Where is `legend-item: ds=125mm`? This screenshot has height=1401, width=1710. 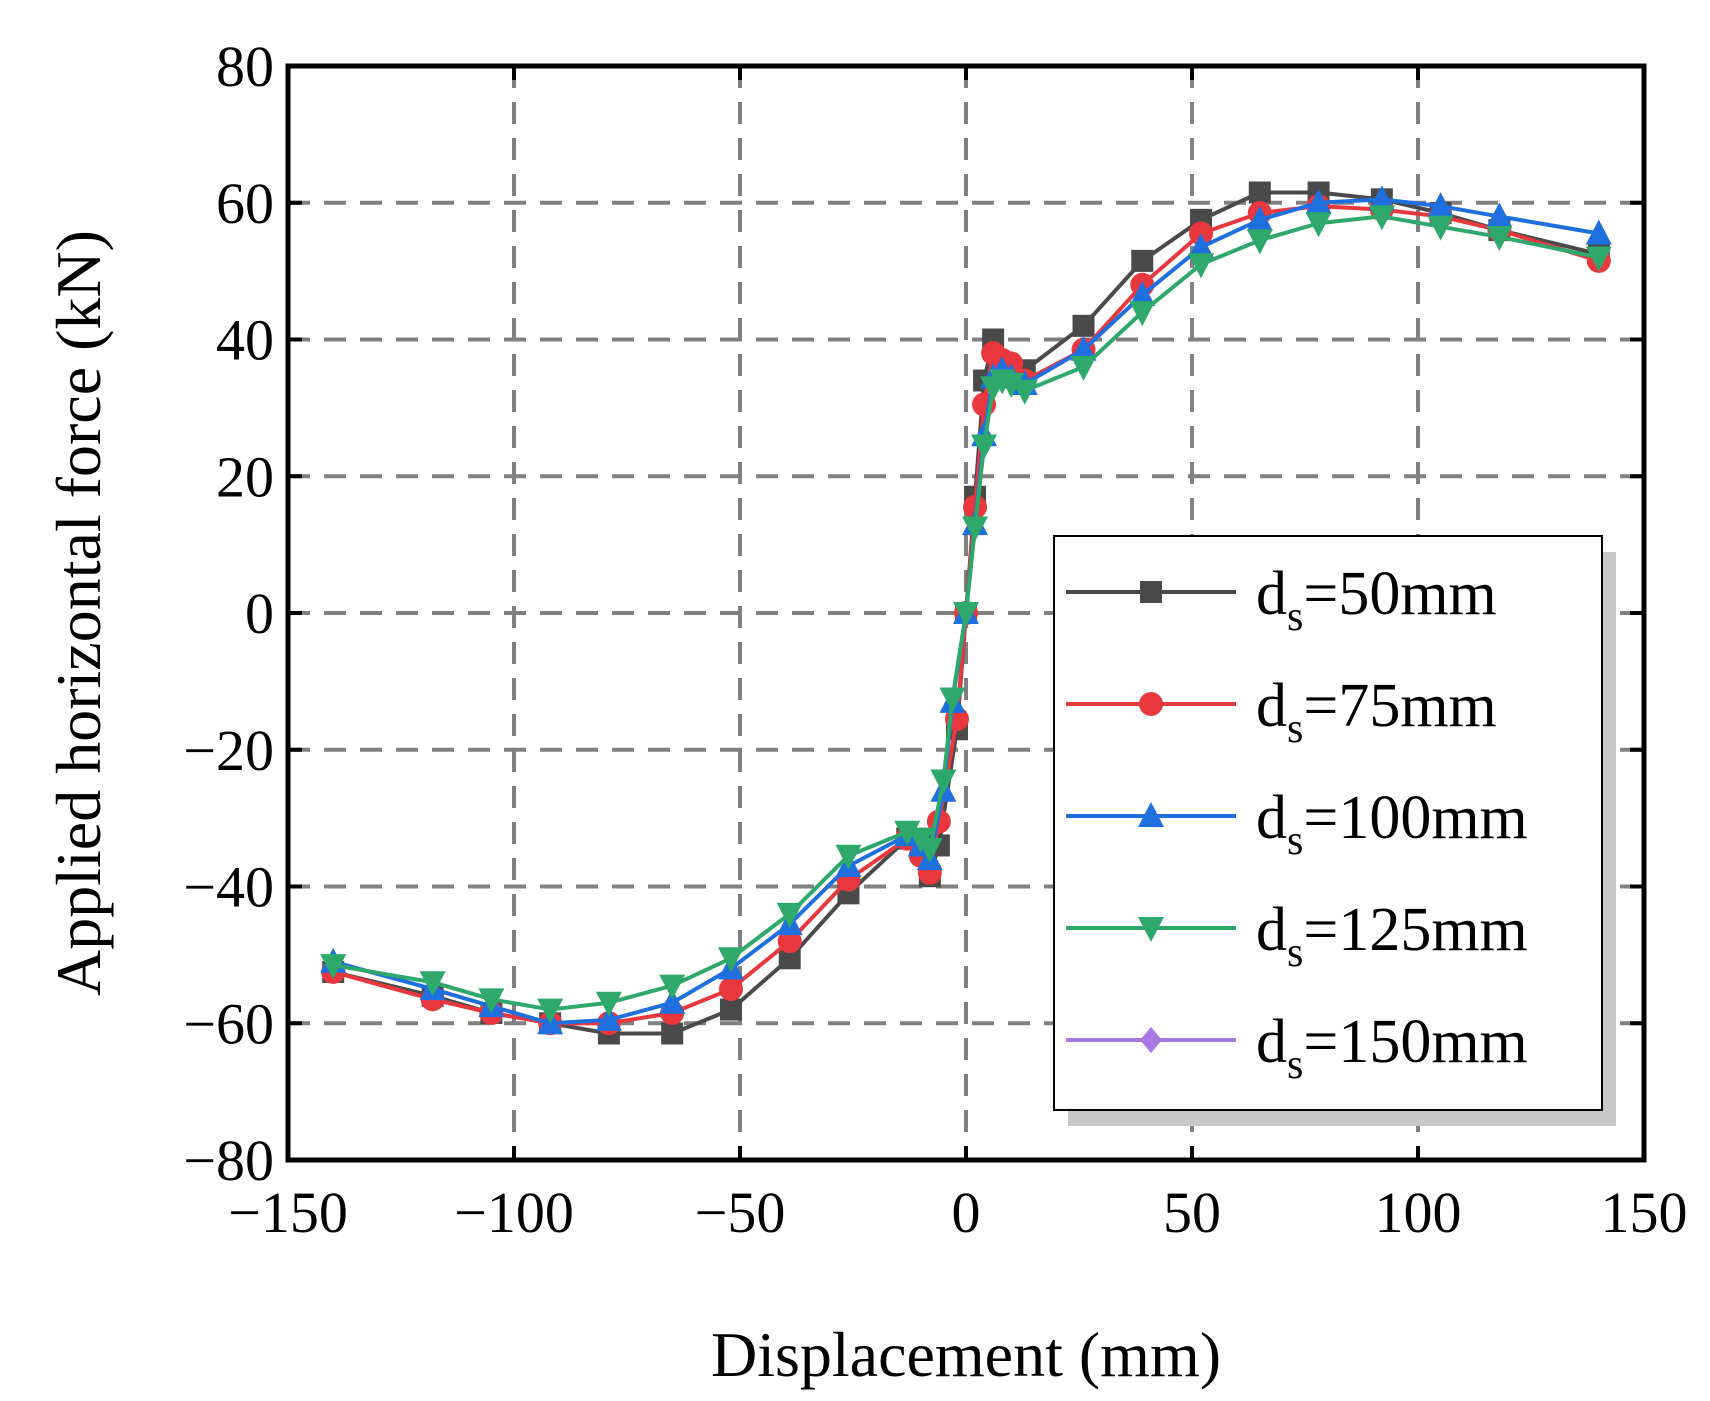
legend-item: ds=125mm is located at coordinates (1297, 936).